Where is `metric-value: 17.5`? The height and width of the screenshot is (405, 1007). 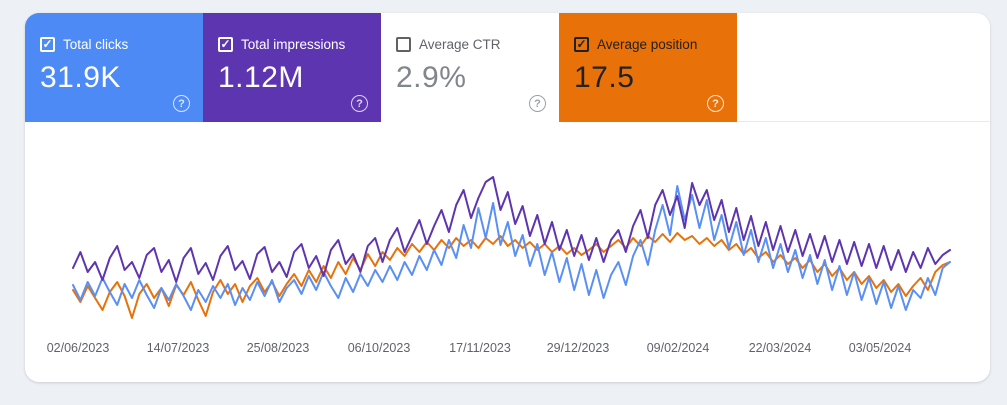
metric-value: 17.5 is located at coordinates (604, 77).